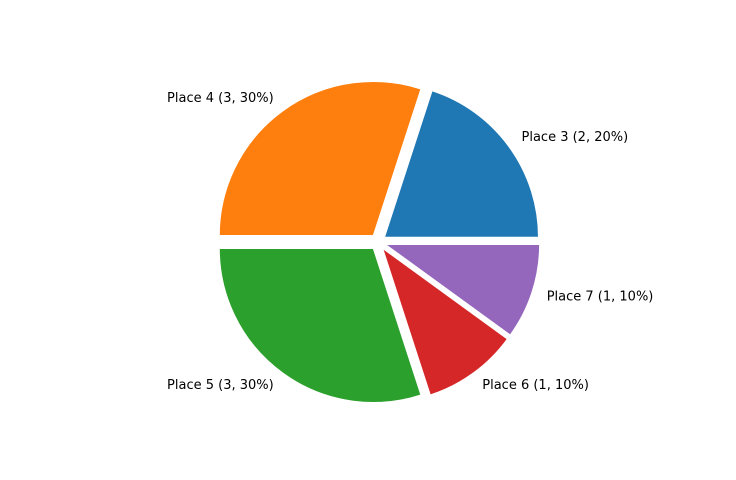  What do you see at coordinates (535, 385) in the screenshot?
I see `pie-slice-label-4: Place 6 (1, 10%)` at bounding box center [535, 385].